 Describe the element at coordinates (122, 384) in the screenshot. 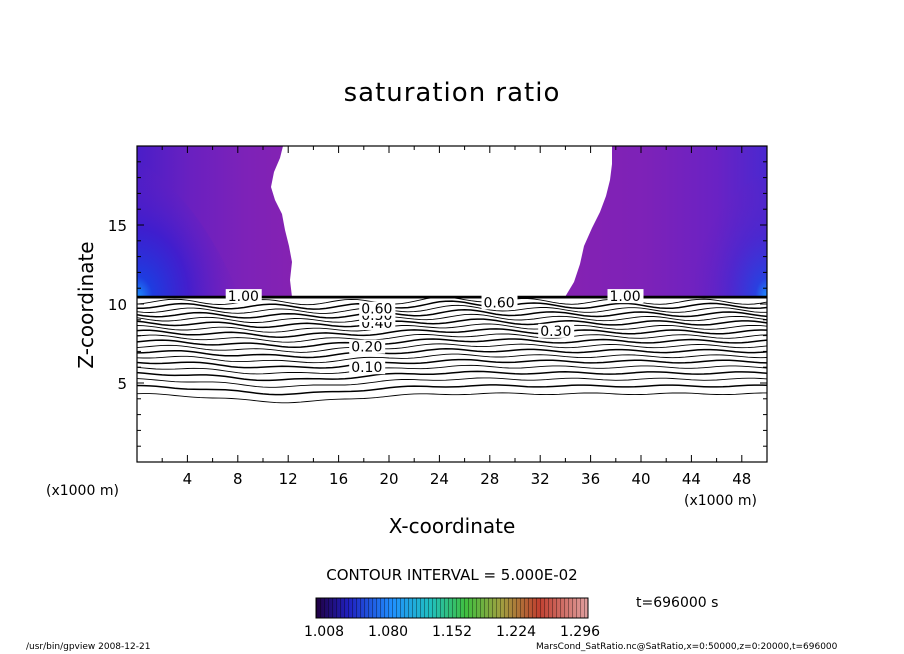

I see `y-tick-label: 5` at that location.